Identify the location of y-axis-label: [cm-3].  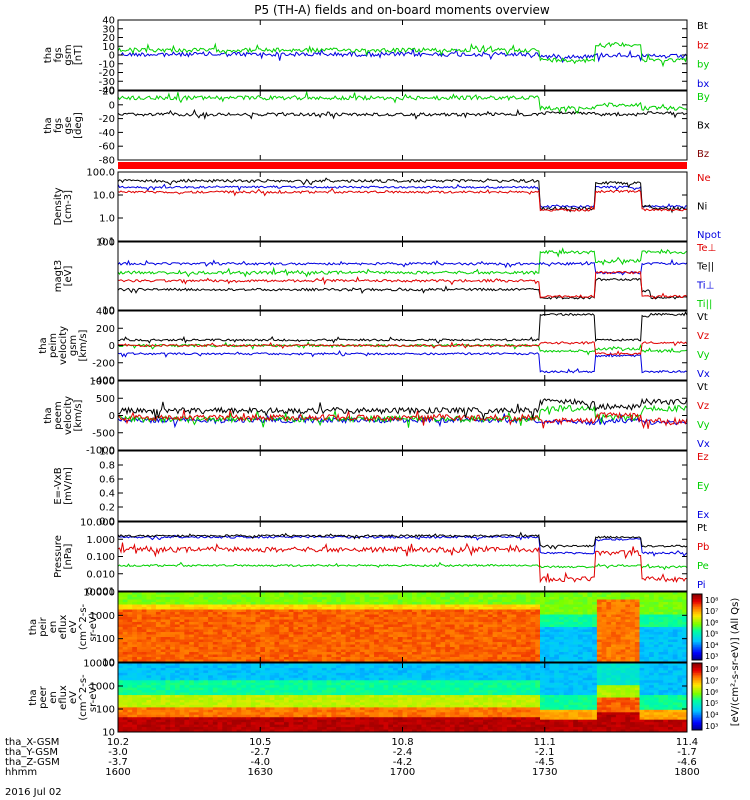
(68, 206).